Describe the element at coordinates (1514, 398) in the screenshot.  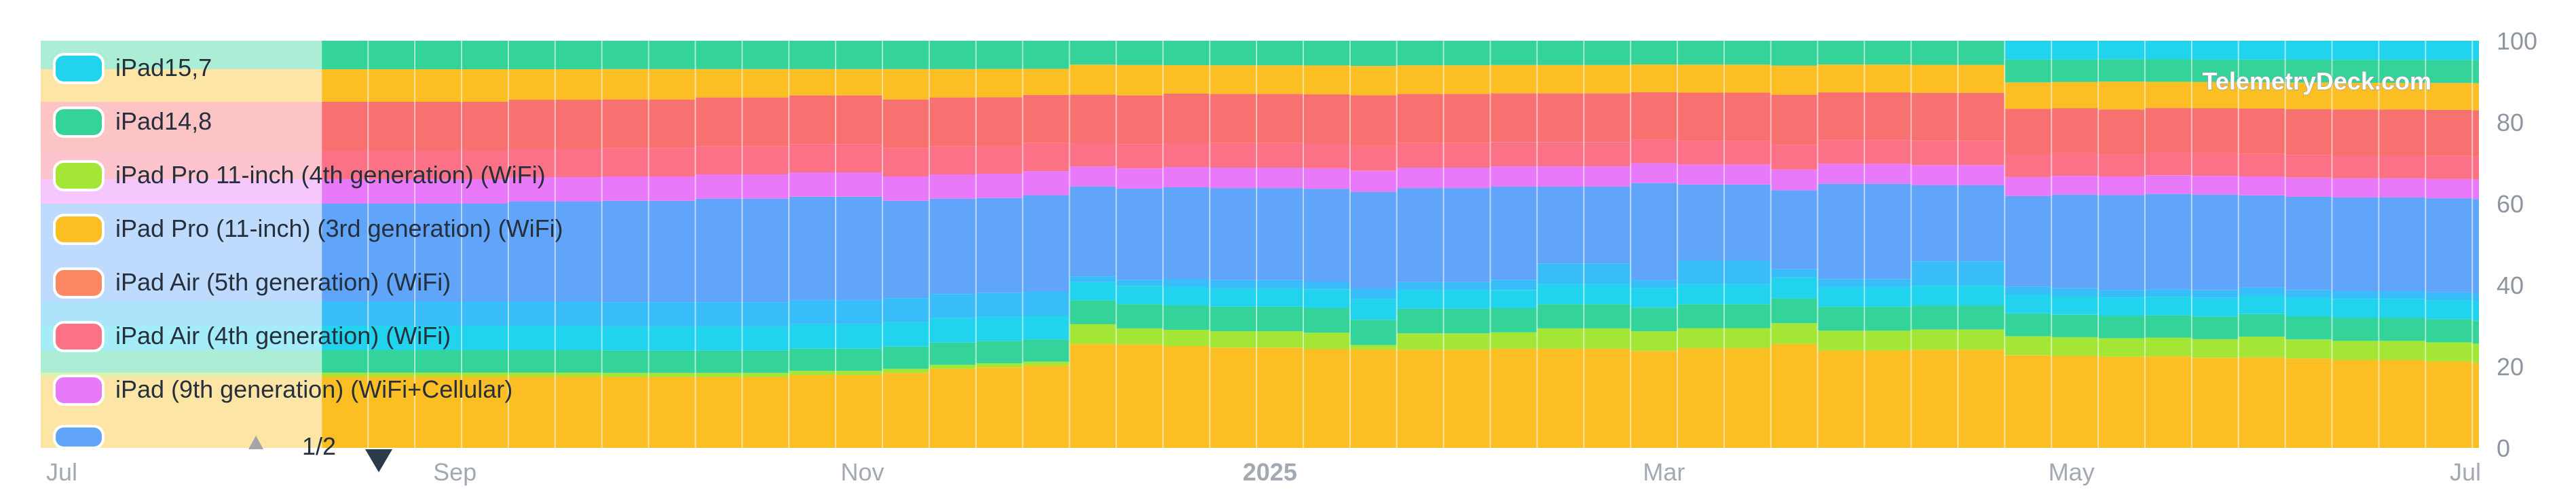
I see `area-segment-s0-w25` at that location.